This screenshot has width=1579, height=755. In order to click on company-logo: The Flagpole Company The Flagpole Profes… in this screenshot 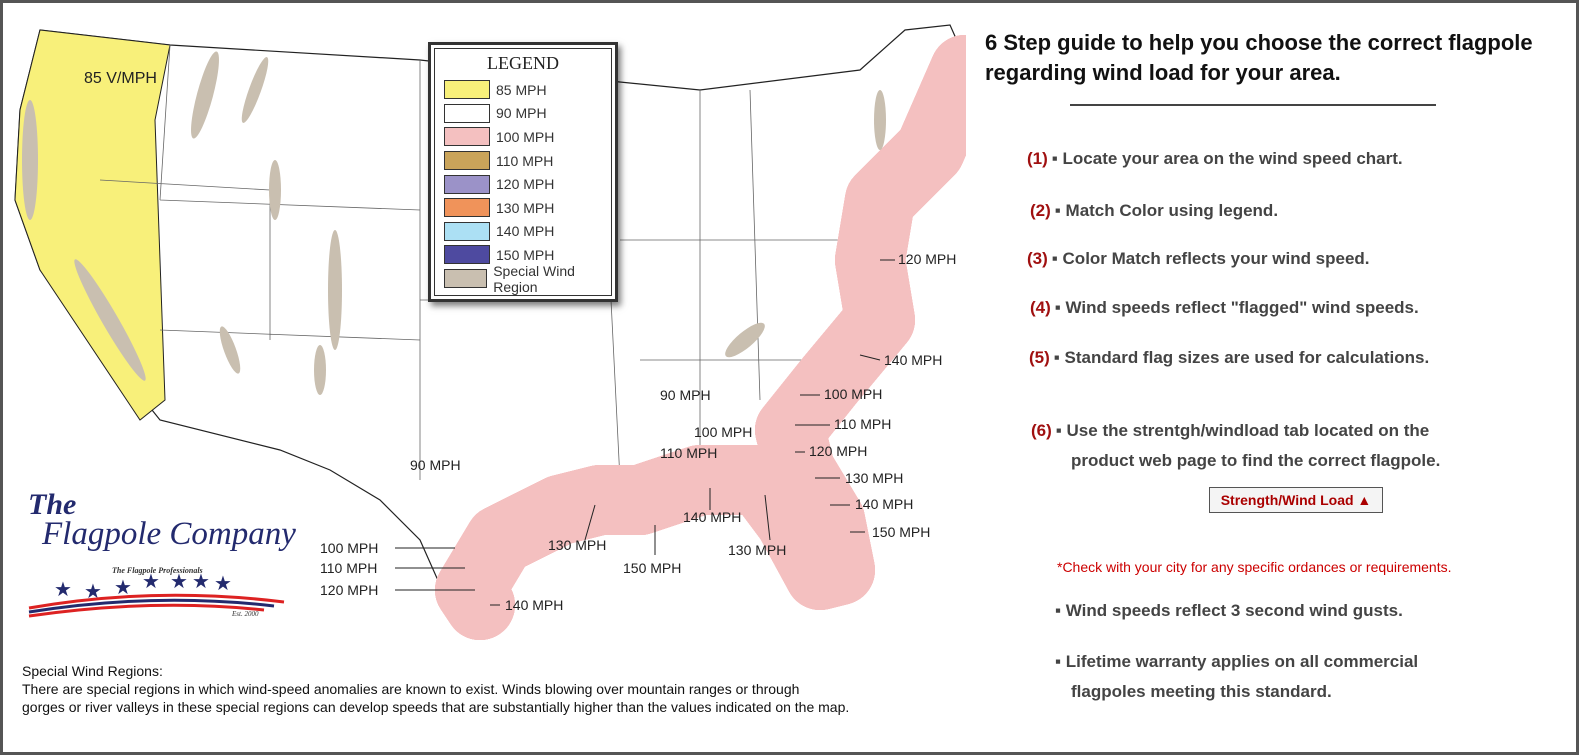, I will do `click(160, 553)`.